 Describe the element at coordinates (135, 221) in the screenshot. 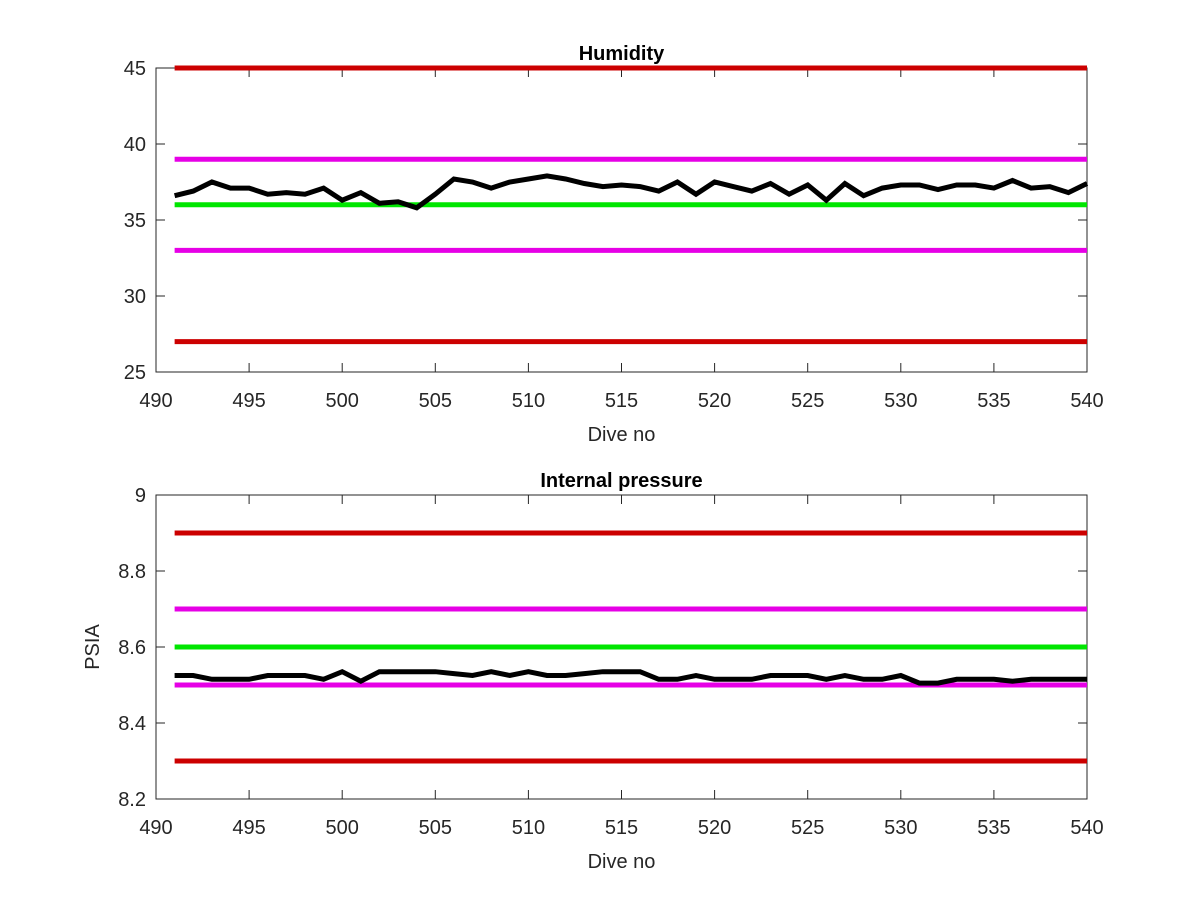

I see `y-tick-label: 35` at that location.